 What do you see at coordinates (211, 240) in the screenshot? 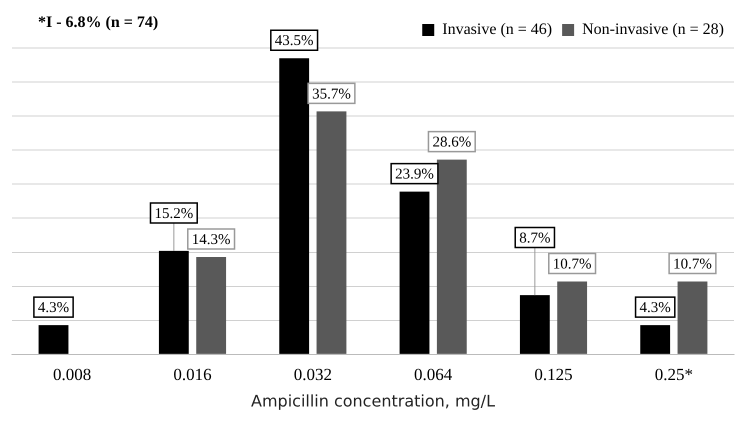
I see `data-label: 14.3%` at bounding box center [211, 240].